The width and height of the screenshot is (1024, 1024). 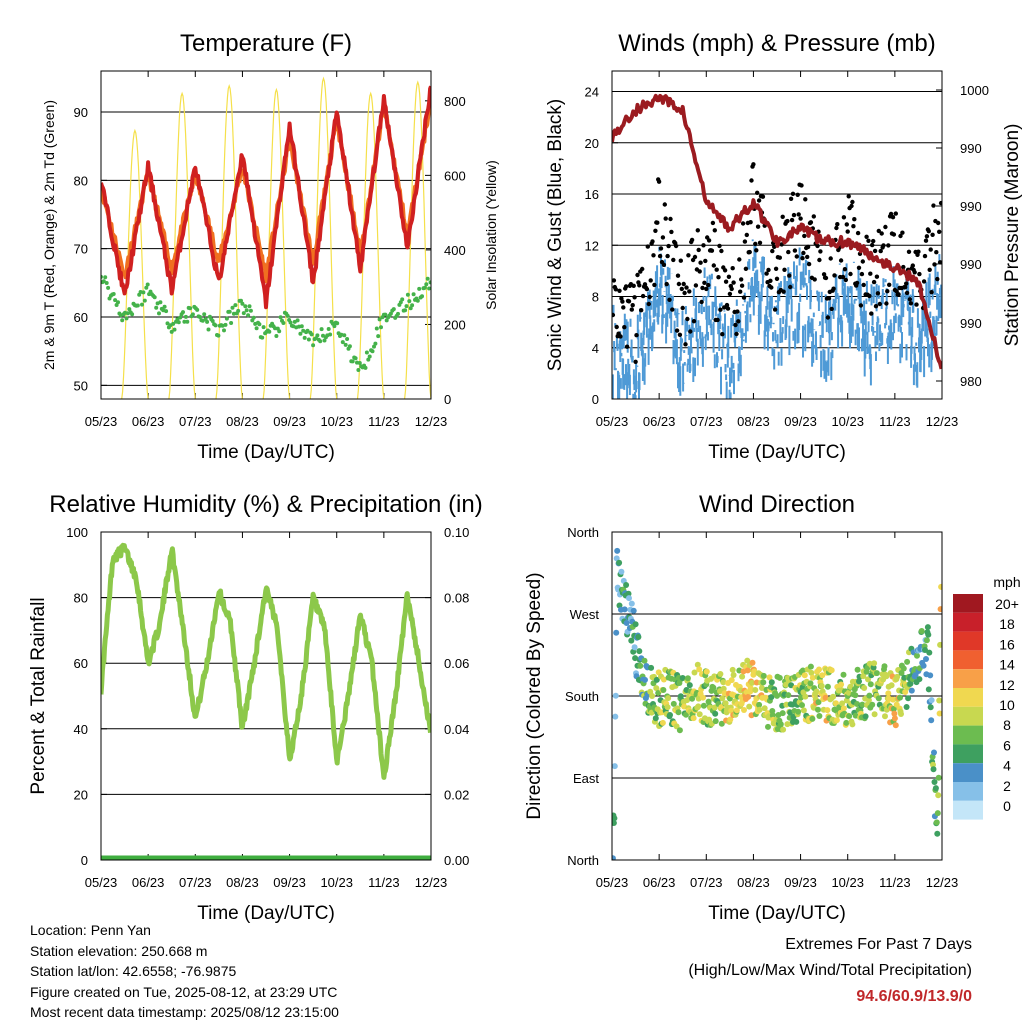 I want to click on y-tick-label: 80, so click(x=81, y=180).